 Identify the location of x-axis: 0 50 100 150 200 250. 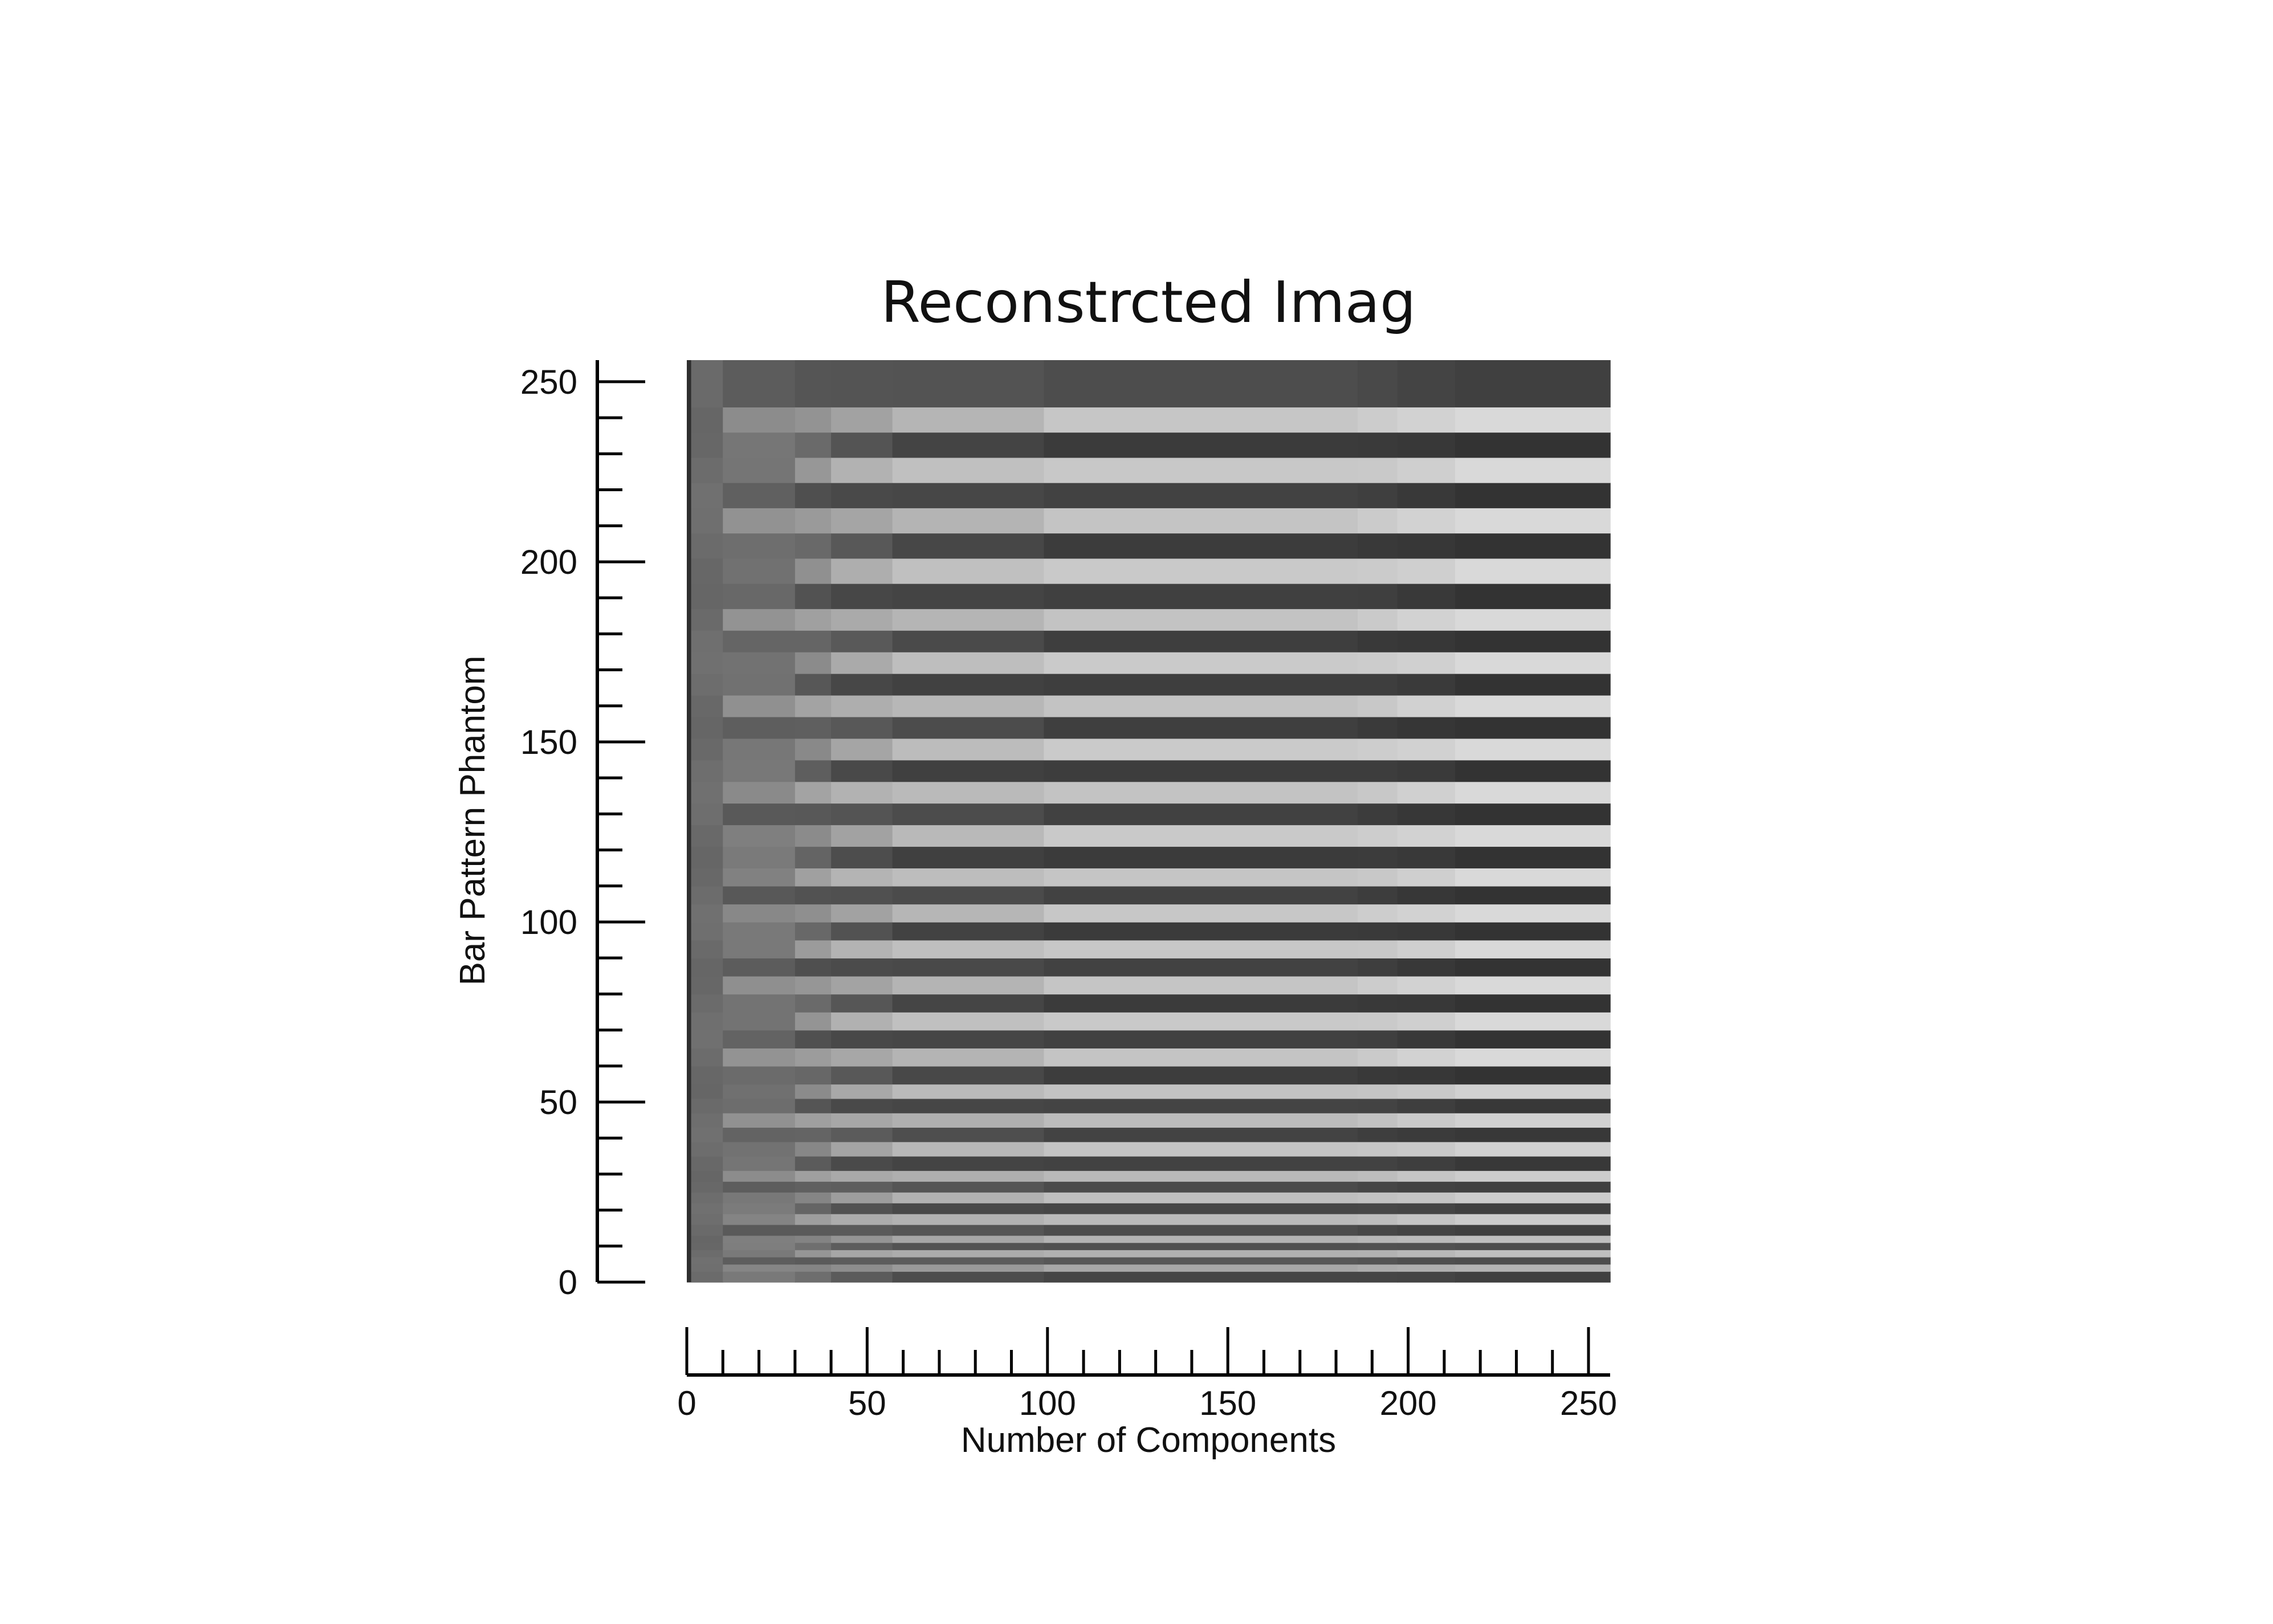
(1147, 1375).